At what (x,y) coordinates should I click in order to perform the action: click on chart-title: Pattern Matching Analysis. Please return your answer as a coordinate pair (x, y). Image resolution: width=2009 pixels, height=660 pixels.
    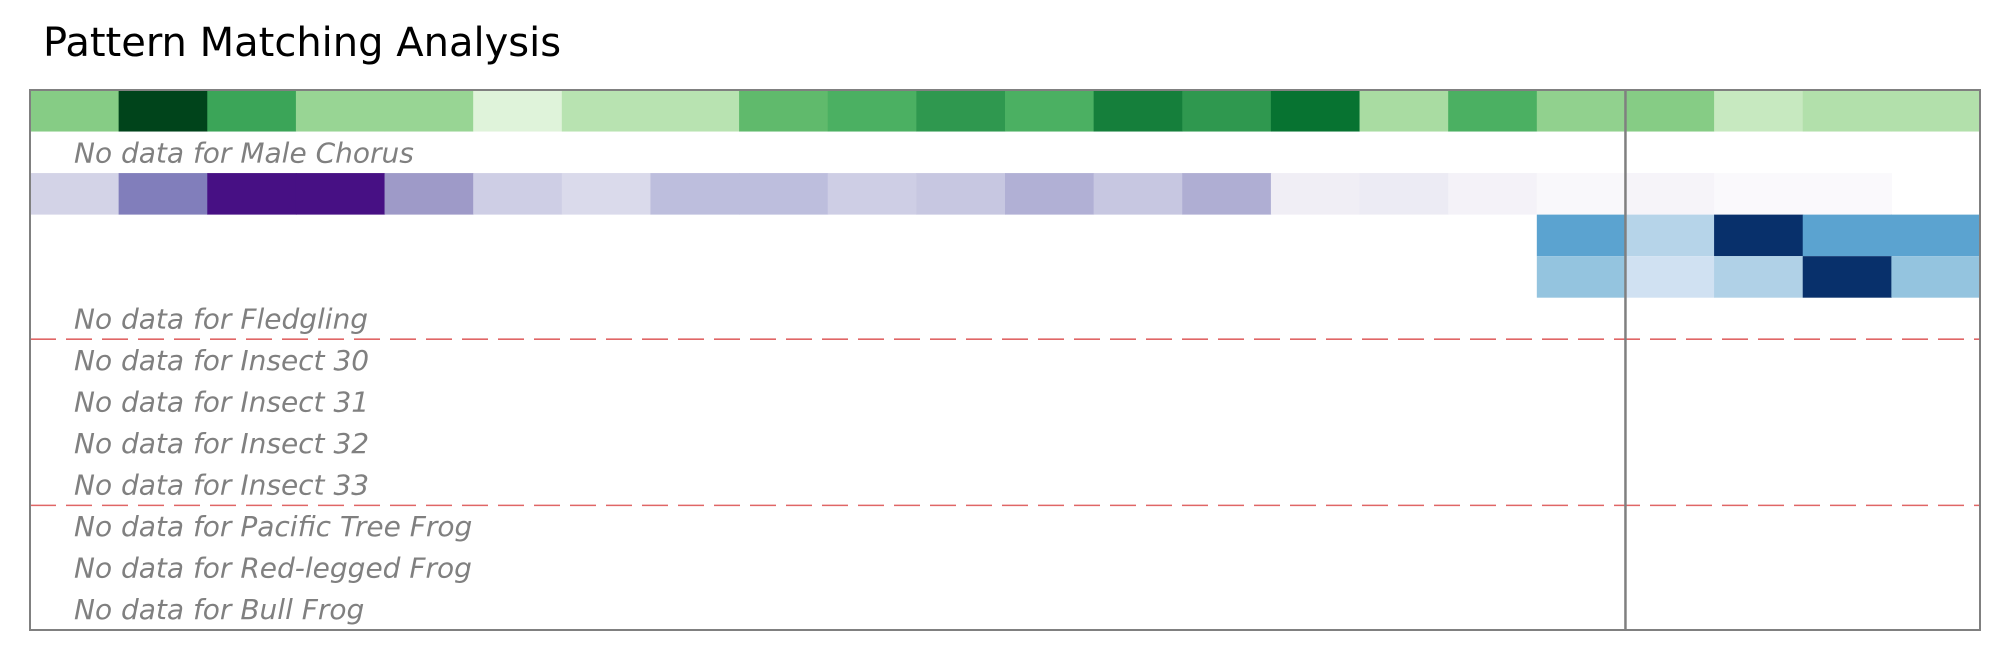
    Looking at the image, I should click on (302, 43).